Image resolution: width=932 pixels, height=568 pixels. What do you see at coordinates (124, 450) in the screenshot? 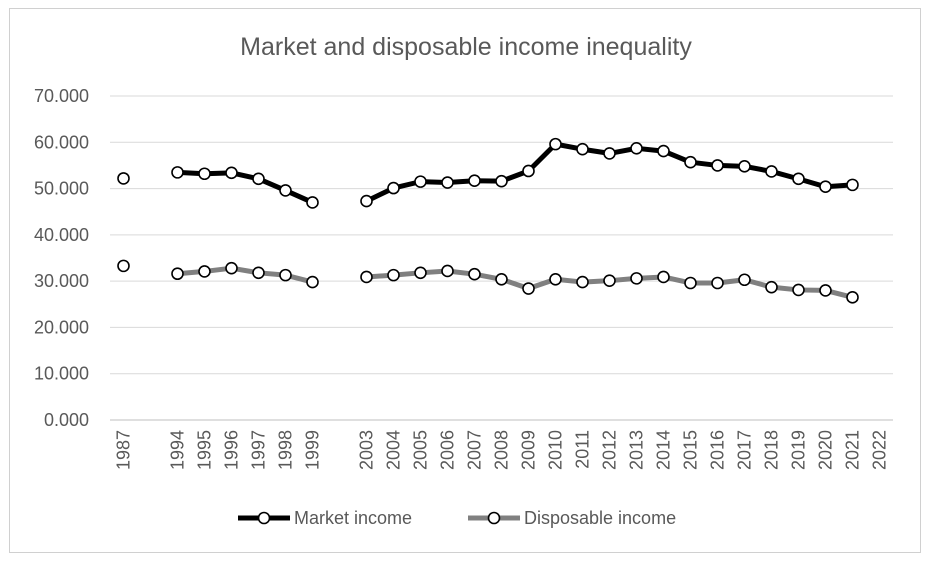
I see `x-tick-label: 1987` at bounding box center [124, 450].